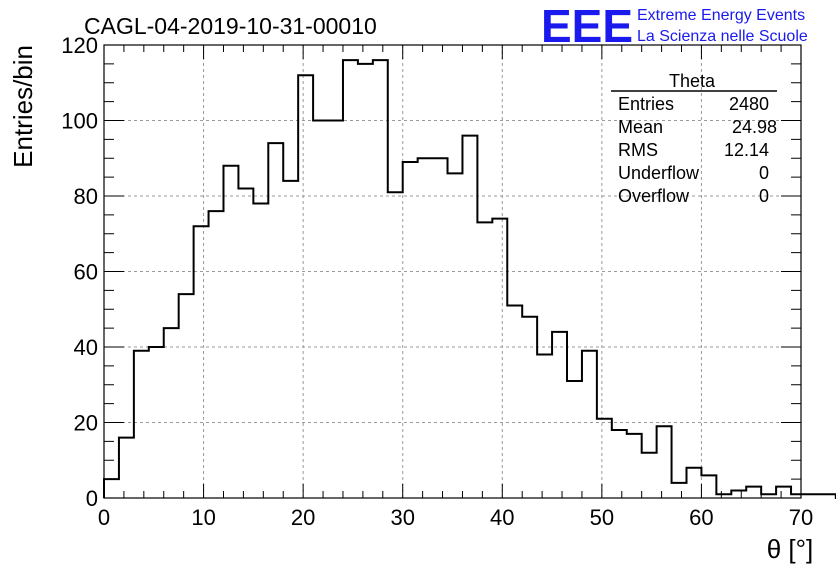 The width and height of the screenshot is (836, 572). I want to click on x-tick-label: 10, so click(203, 517).